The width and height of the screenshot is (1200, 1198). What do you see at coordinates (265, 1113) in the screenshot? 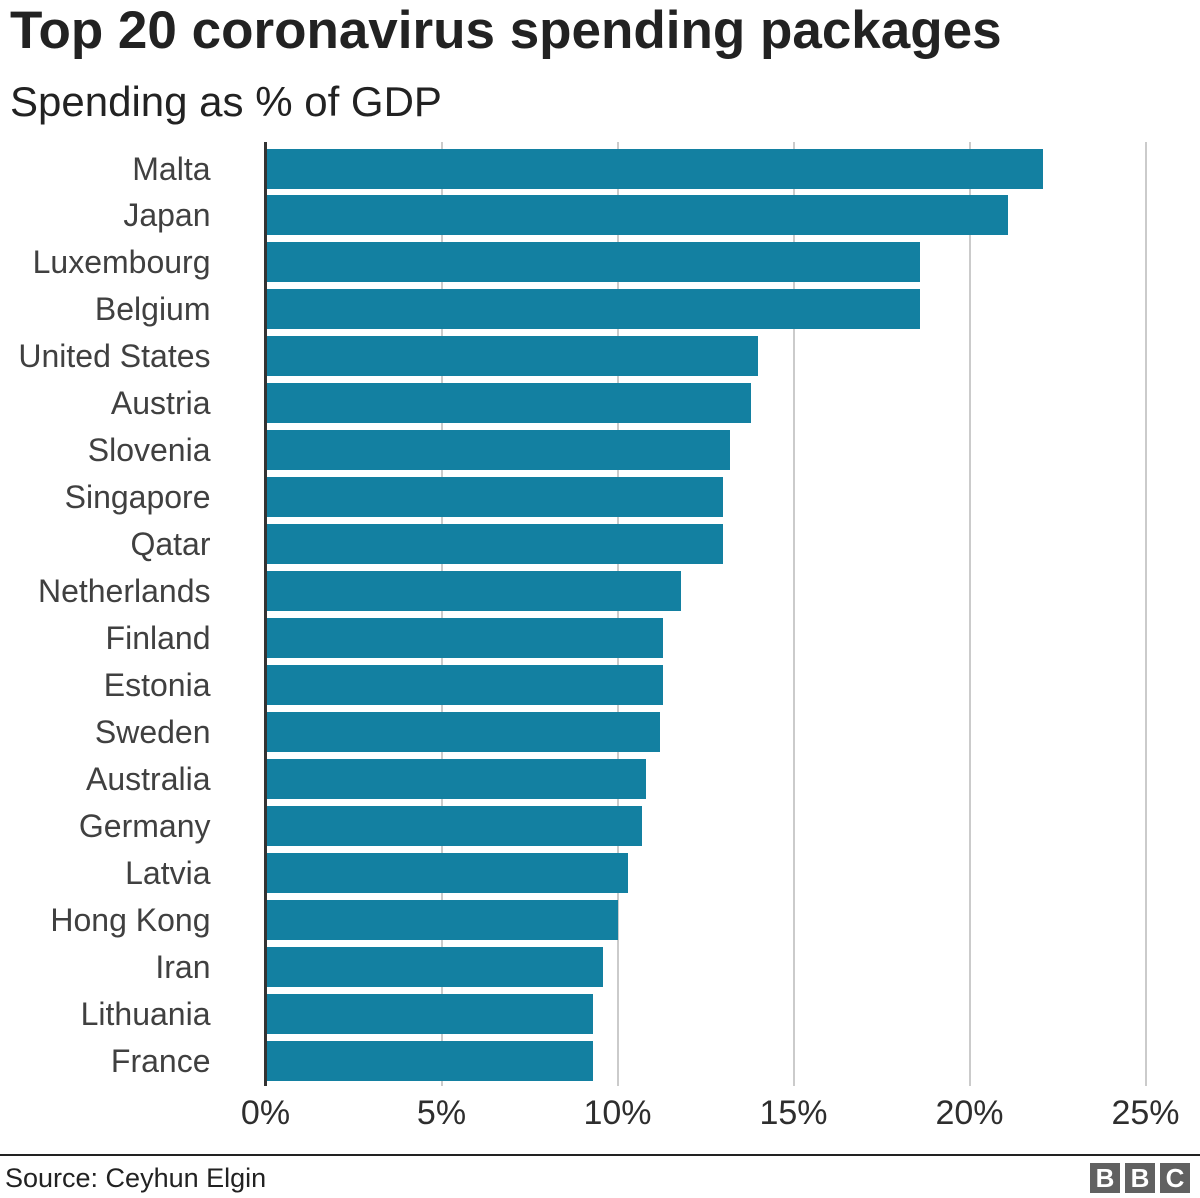
I see `x-tick-label-0: 0%` at bounding box center [265, 1113].